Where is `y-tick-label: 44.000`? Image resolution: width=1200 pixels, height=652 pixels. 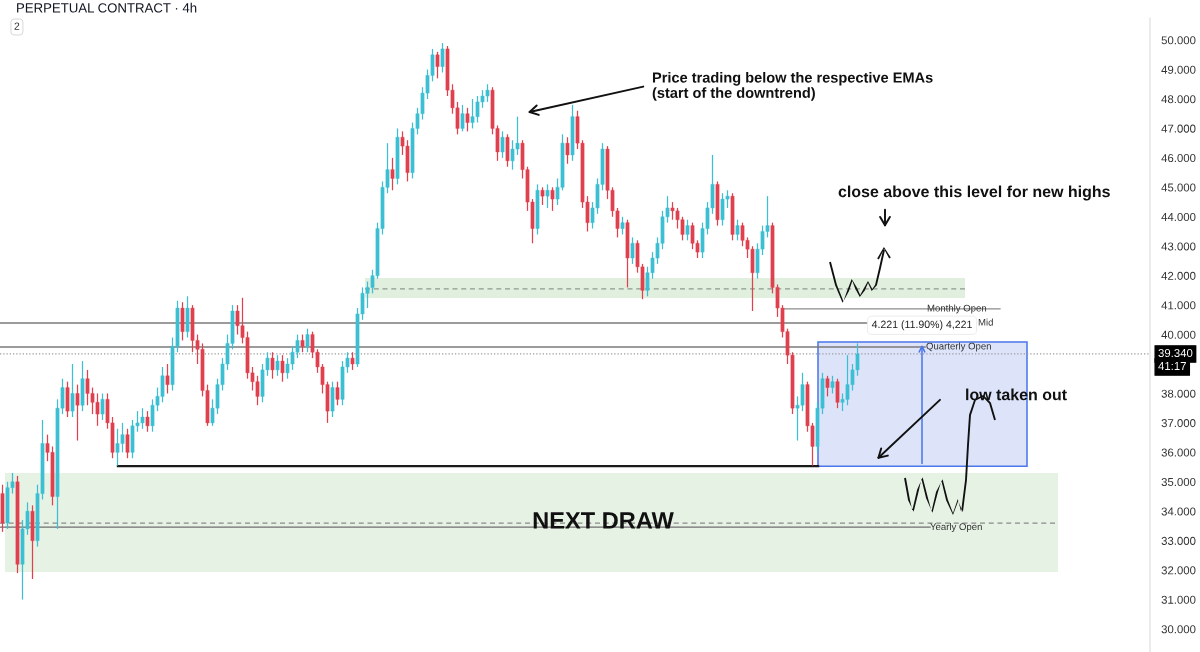 y-tick-label: 44.000 is located at coordinates (1178, 217).